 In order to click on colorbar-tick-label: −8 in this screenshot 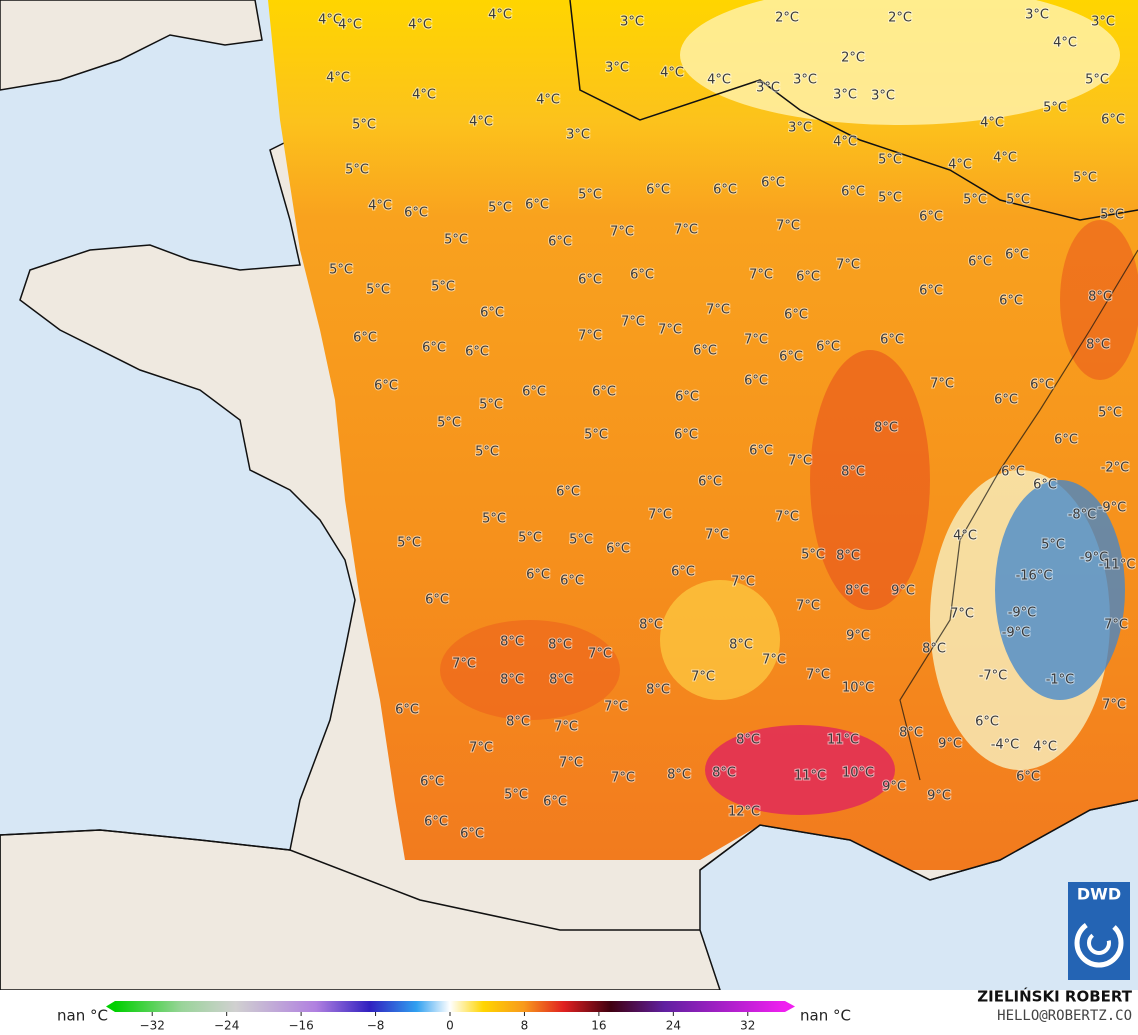, I will do `click(376, 1026)`.